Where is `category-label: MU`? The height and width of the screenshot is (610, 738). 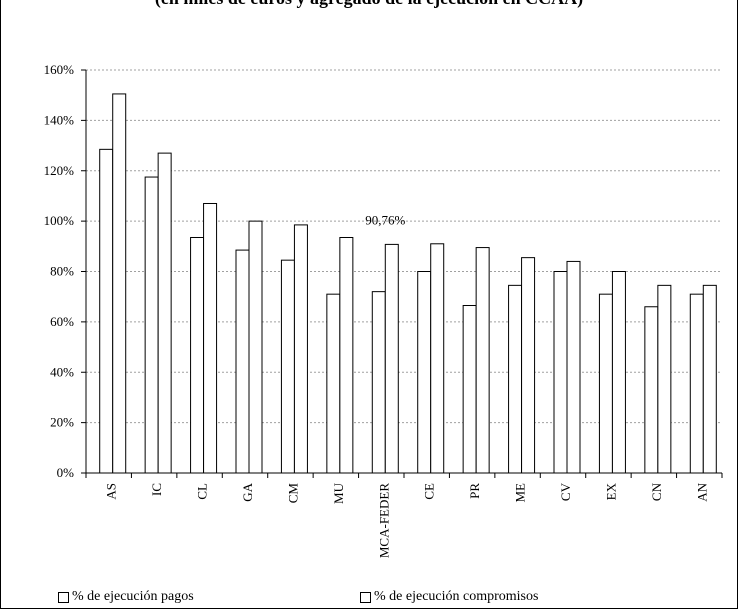
category-label: MU is located at coordinates (338, 493).